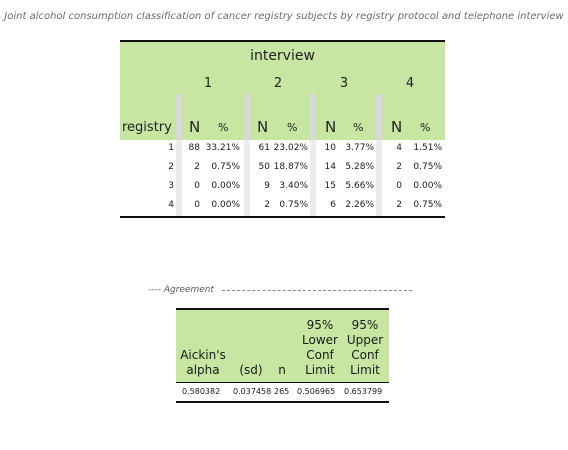 The width and height of the screenshot is (568, 450). What do you see at coordinates (410, 83) in the screenshot?
I see `column-header-4: 4` at bounding box center [410, 83].